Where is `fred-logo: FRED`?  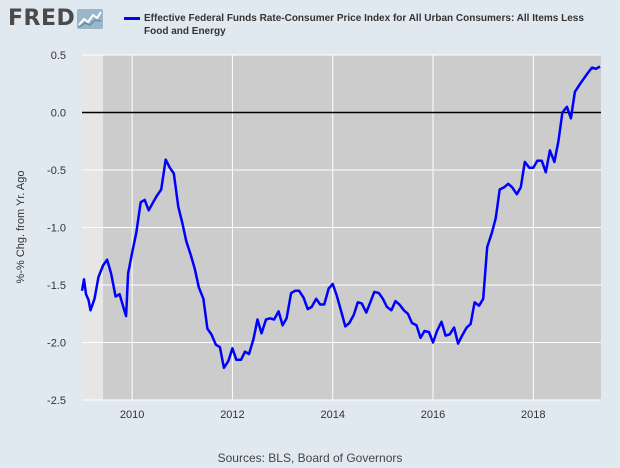 fred-logo: FRED is located at coordinates (56, 18).